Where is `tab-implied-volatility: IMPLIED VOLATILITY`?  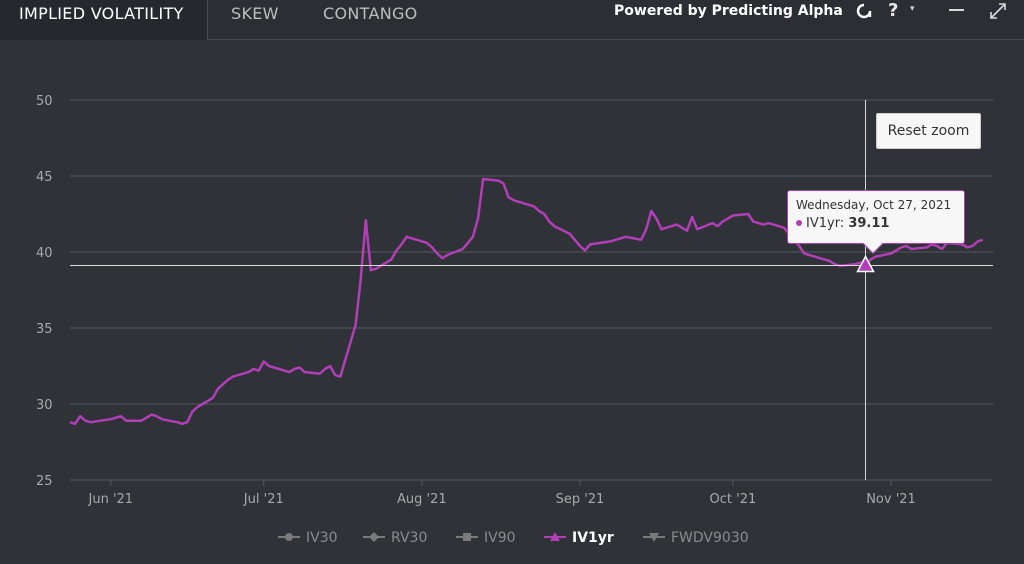
tab-implied-volatility: IMPLIED VOLATILITY is located at coordinates (104, 20).